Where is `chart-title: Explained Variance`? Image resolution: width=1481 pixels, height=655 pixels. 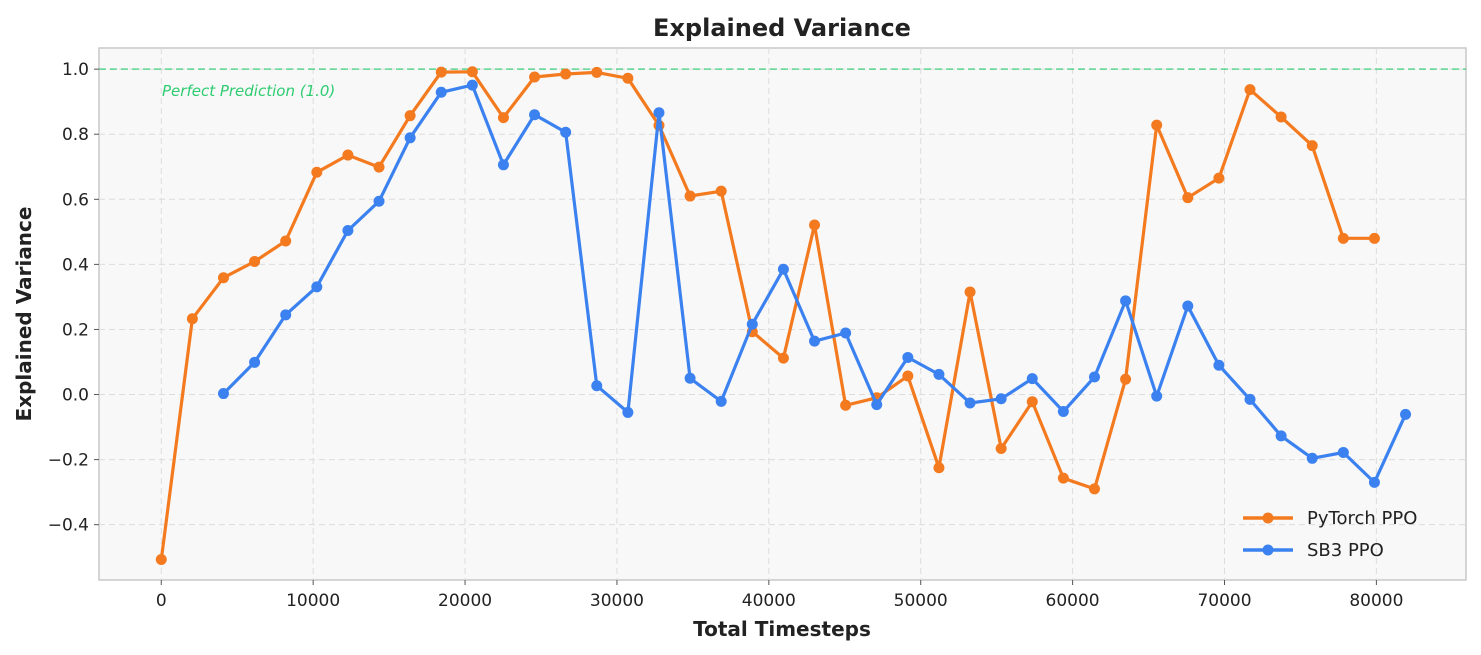
chart-title: Explained Variance is located at coordinates (782, 28).